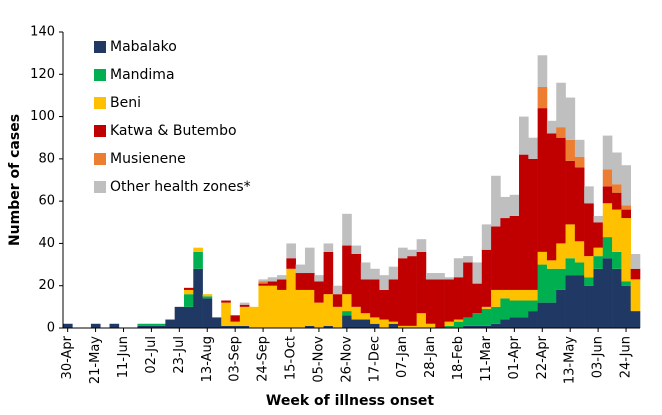  Describe the element at coordinates (430, 357) in the screenshot. I see `x-tick-label: 28-Jan` at that location.